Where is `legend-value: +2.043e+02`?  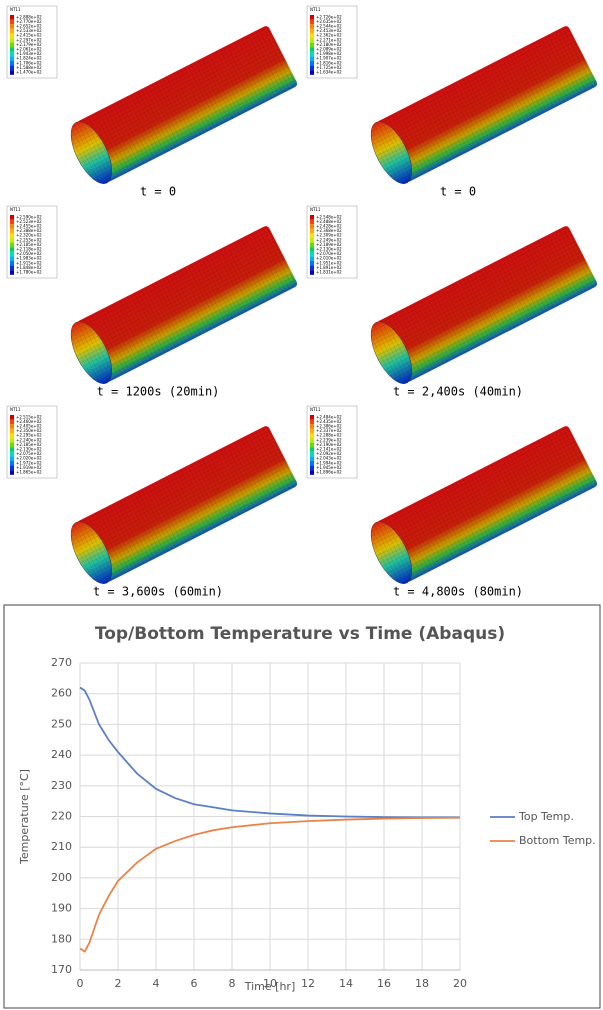
legend-value: +2.043e+02 is located at coordinates (329, 458).